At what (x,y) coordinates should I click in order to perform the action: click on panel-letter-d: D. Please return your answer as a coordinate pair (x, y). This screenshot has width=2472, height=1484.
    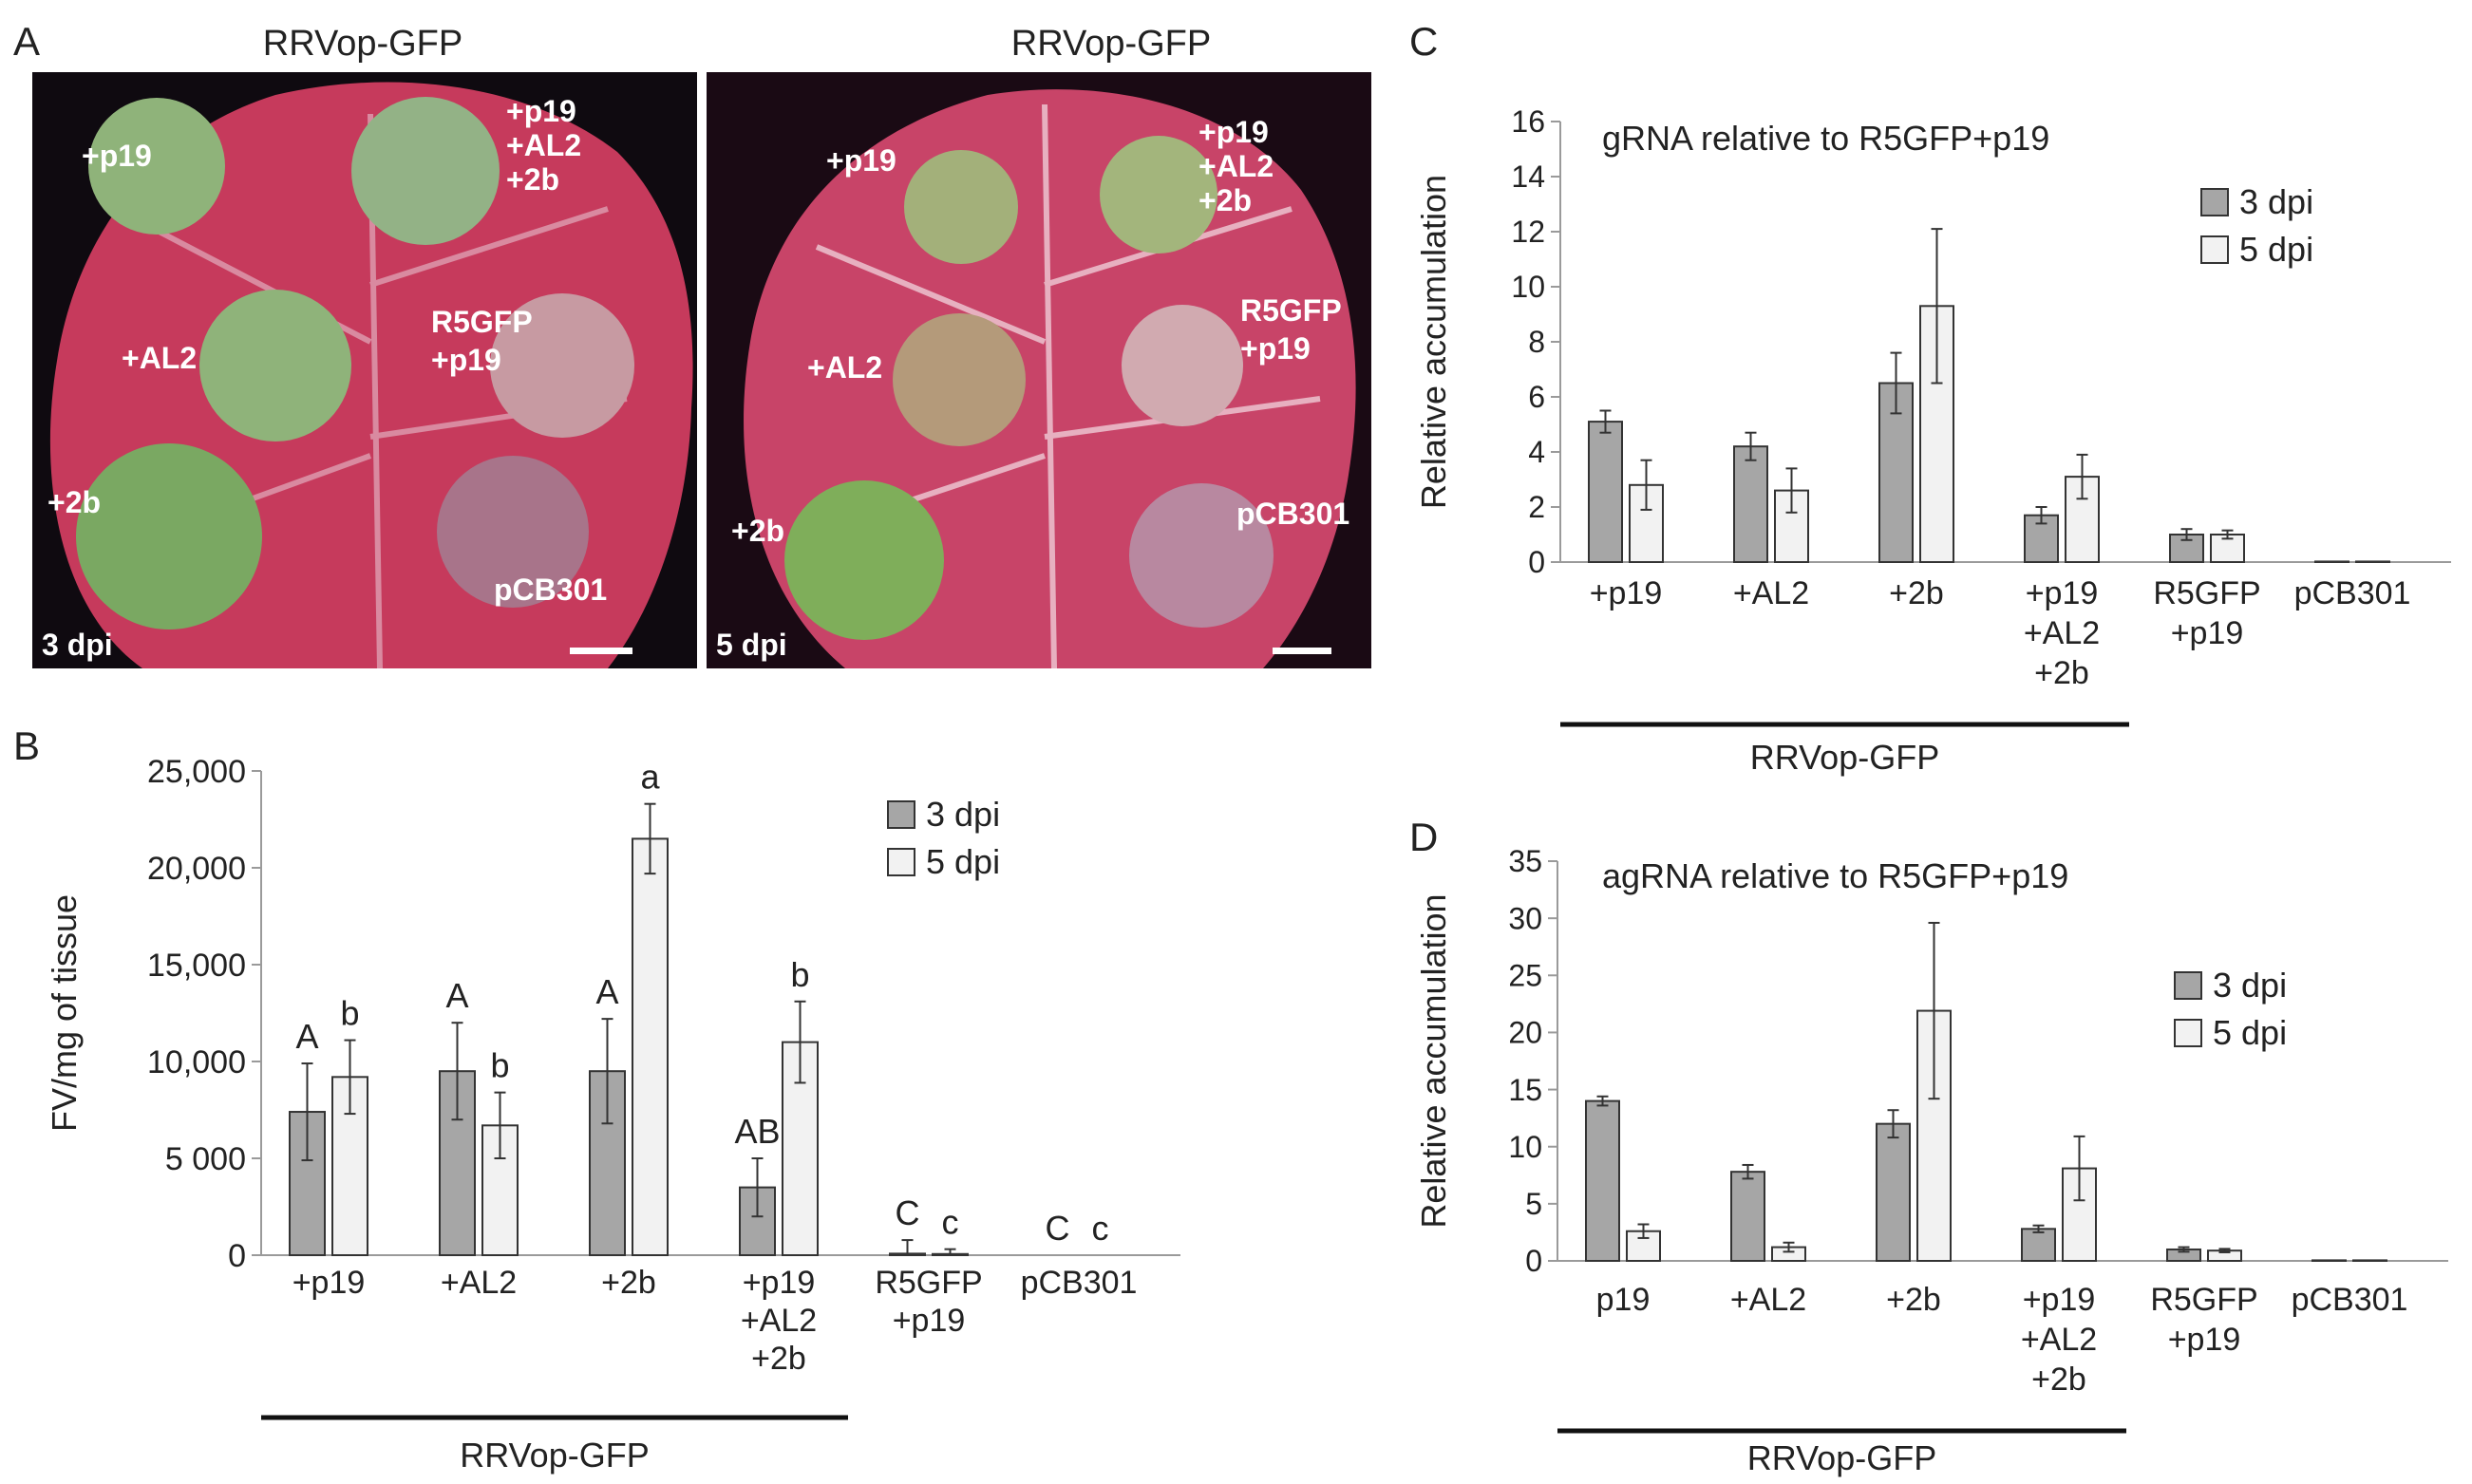
    Looking at the image, I should click on (1423, 837).